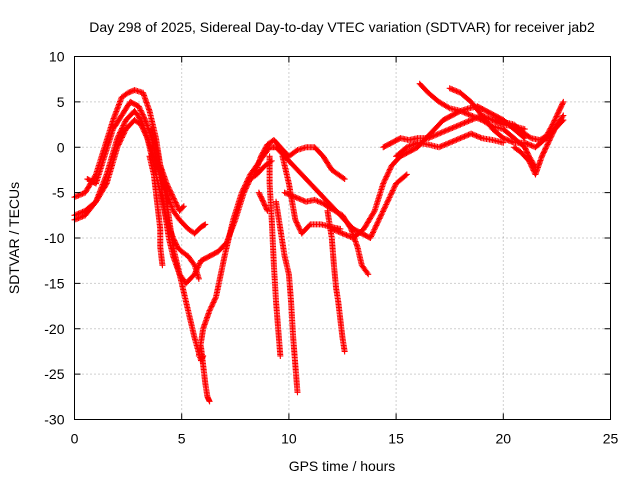  What do you see at coordinates (611, 439) in the screenshot?
I see `x-tick-label: 25` at bounding box center [611, 439].